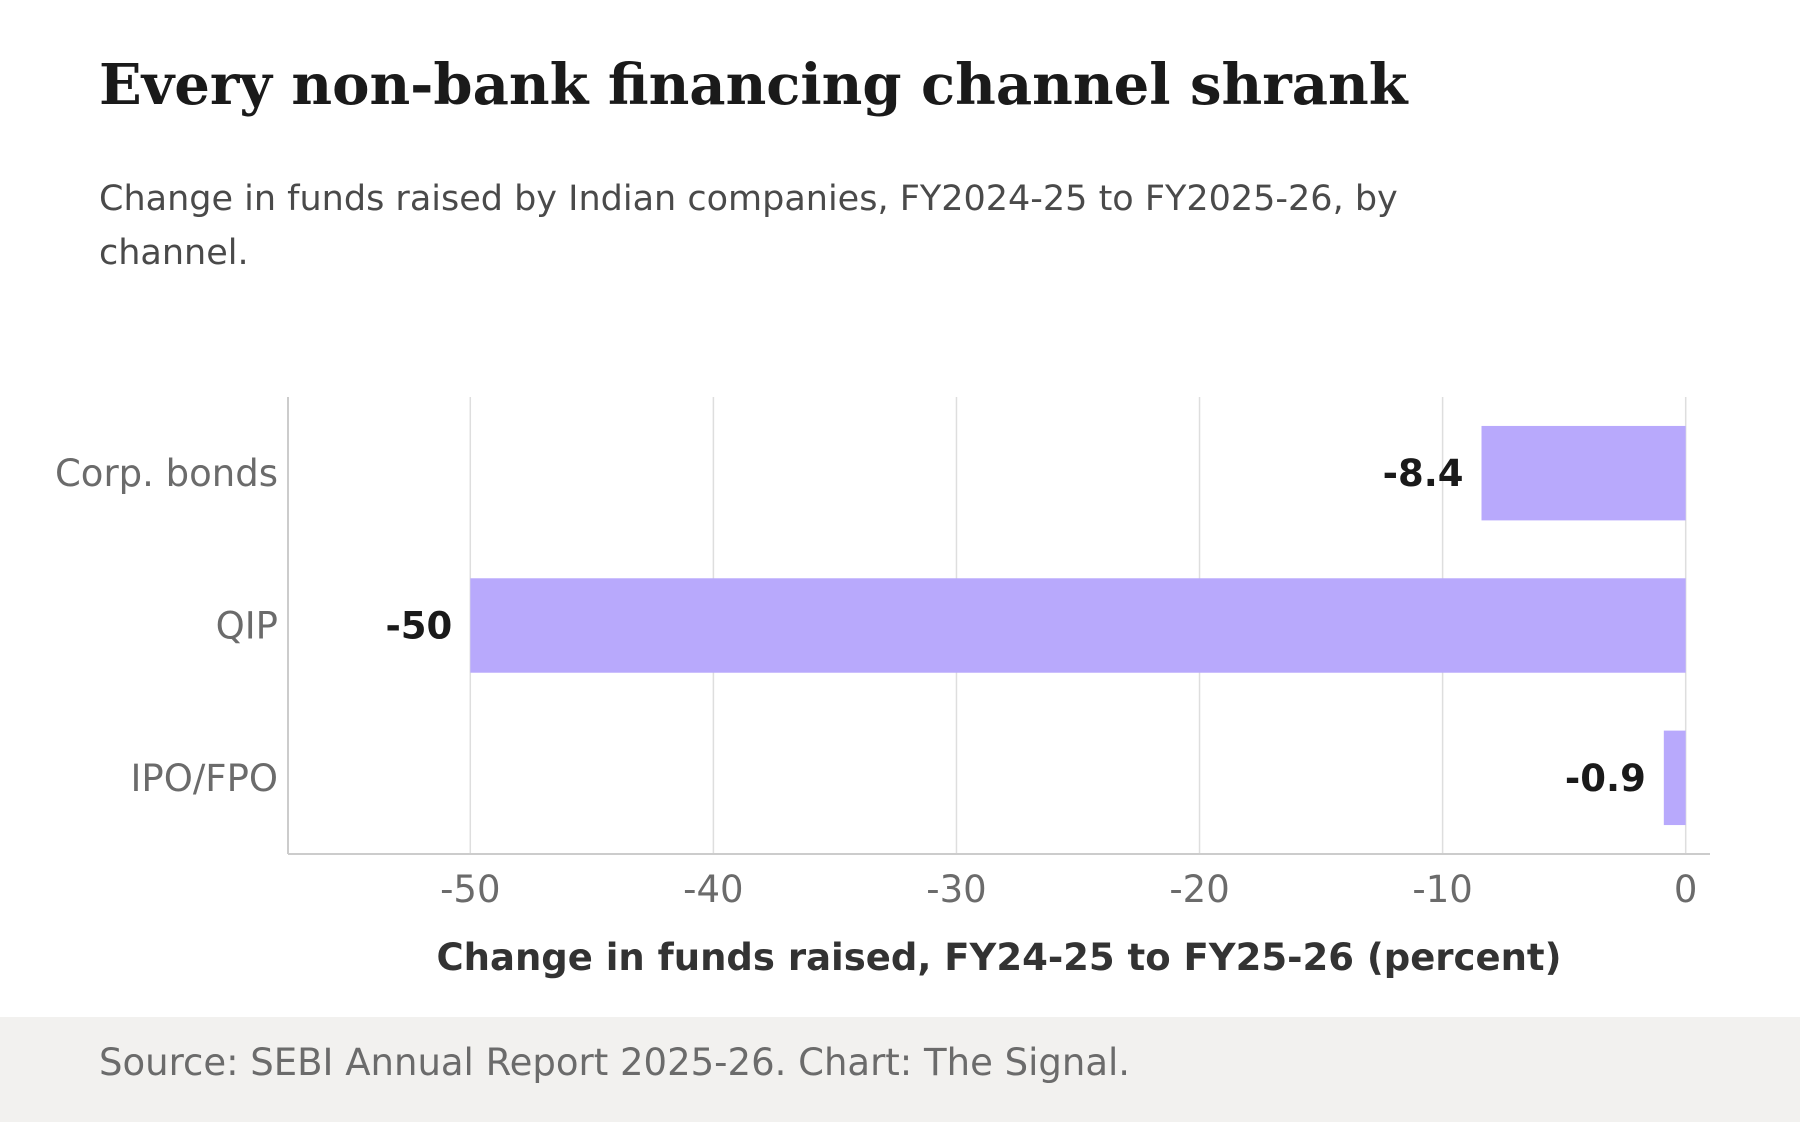  Describe the element at coordinates (753, 85) in the screenshot. I see `chart-title: Every non-bank financing channel shrank` at that location.